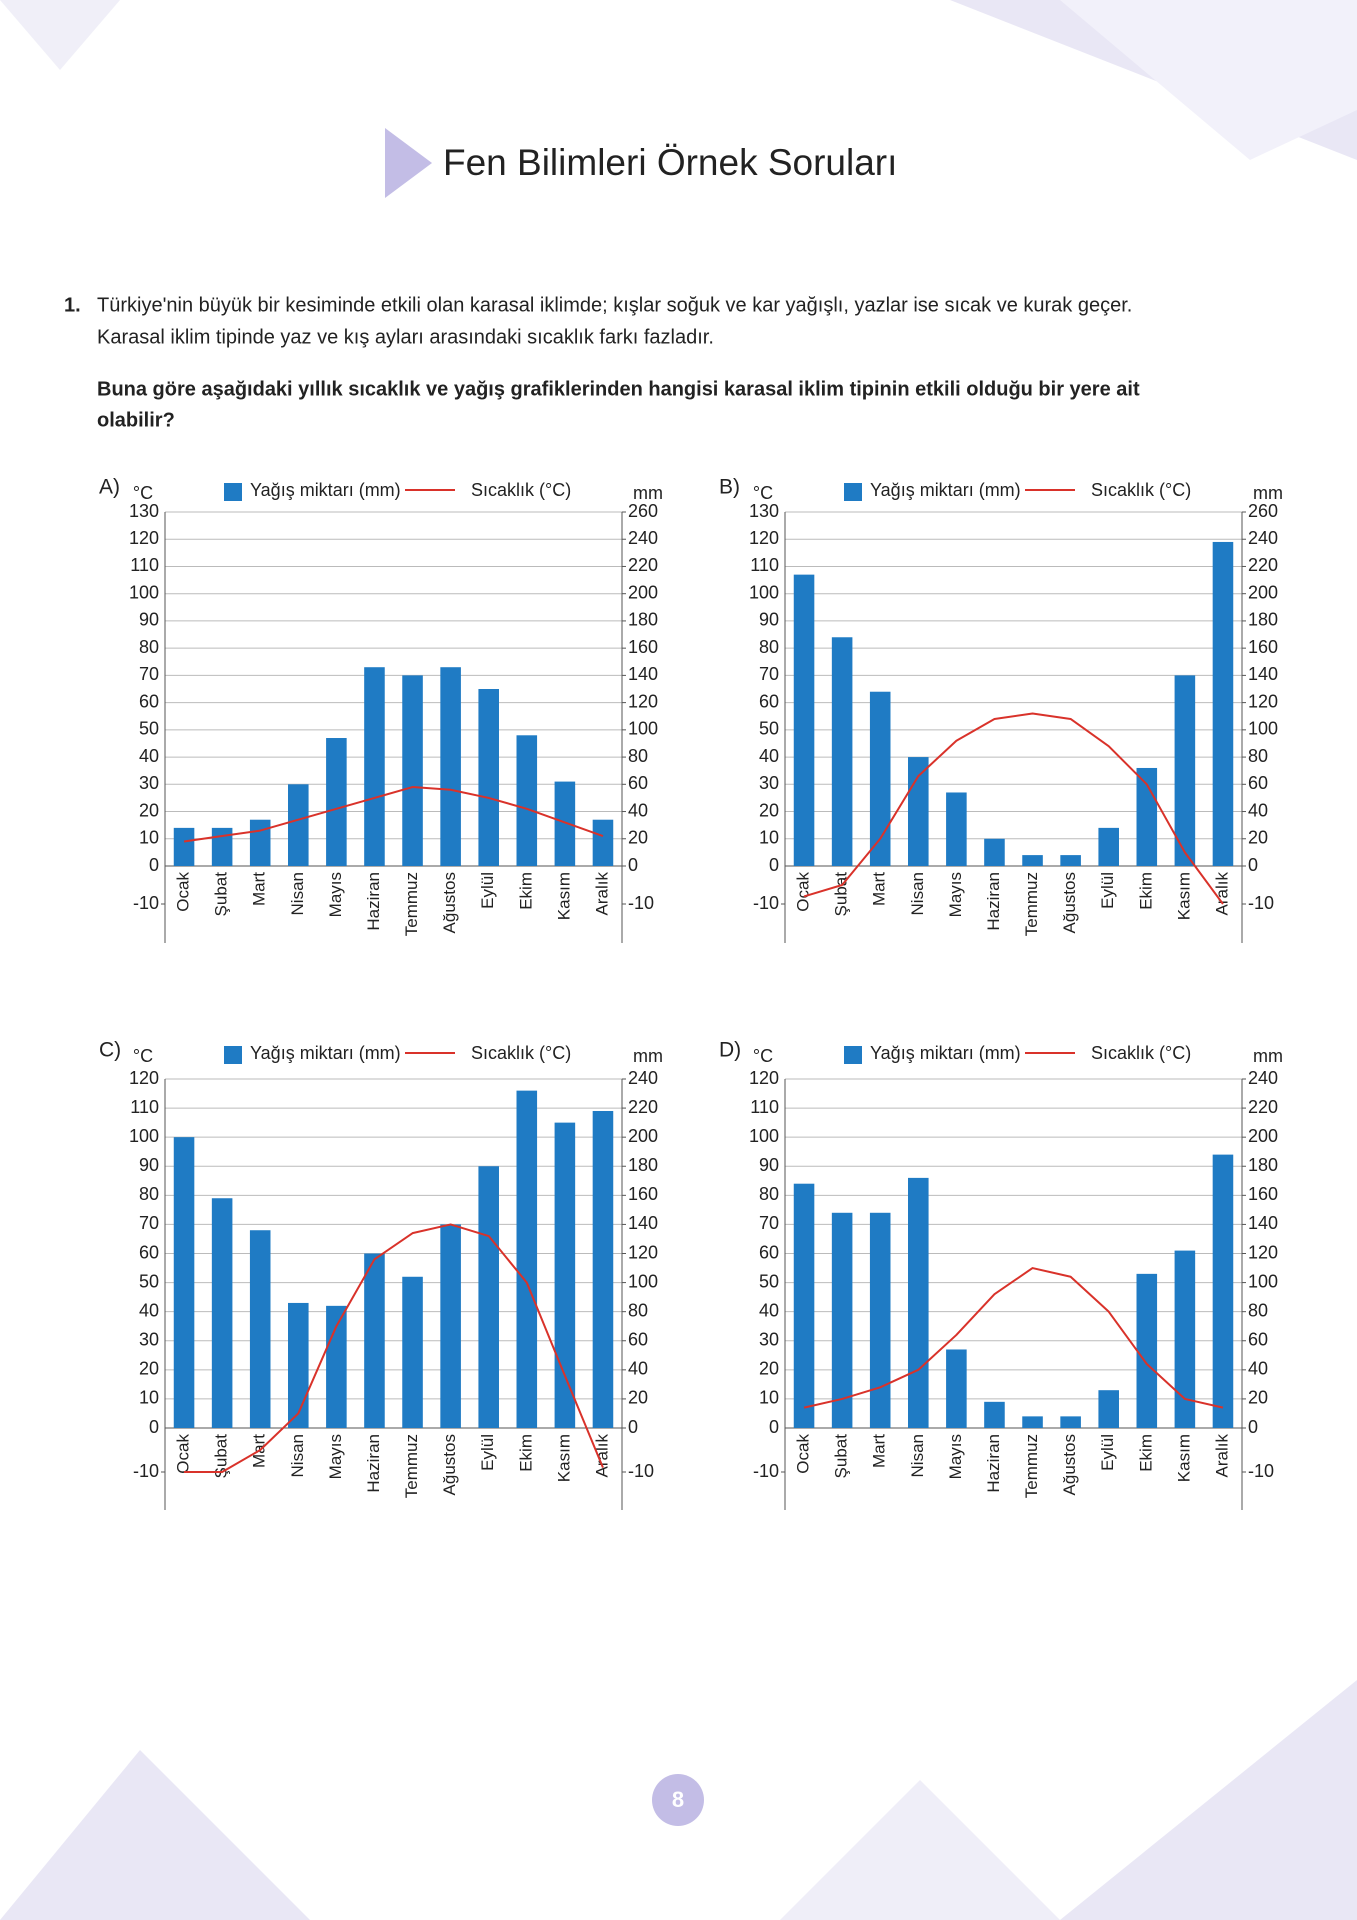  Describe the element at coordinates (109, 487) in the screenshot. I see `chart-label: A)` at that location.